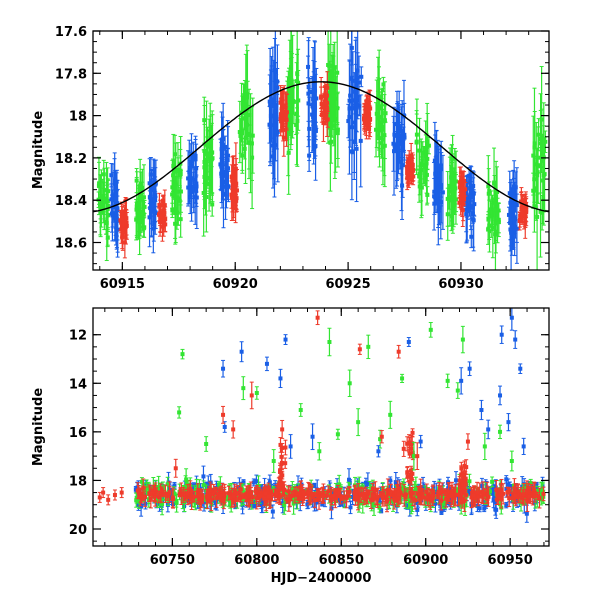 The image size is (600, 604). What do you see at coordinates (78, 117) in the screenshot?
I see `top-y-tick-label: 18` at bounding box center [78, 117].